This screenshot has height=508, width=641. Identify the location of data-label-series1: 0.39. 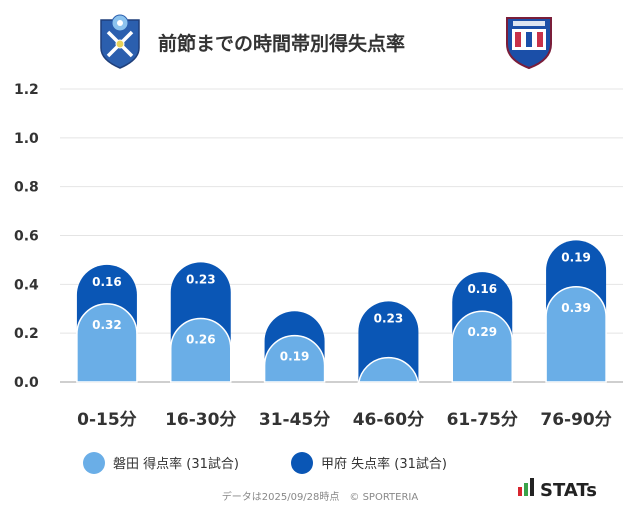
(576, 308).